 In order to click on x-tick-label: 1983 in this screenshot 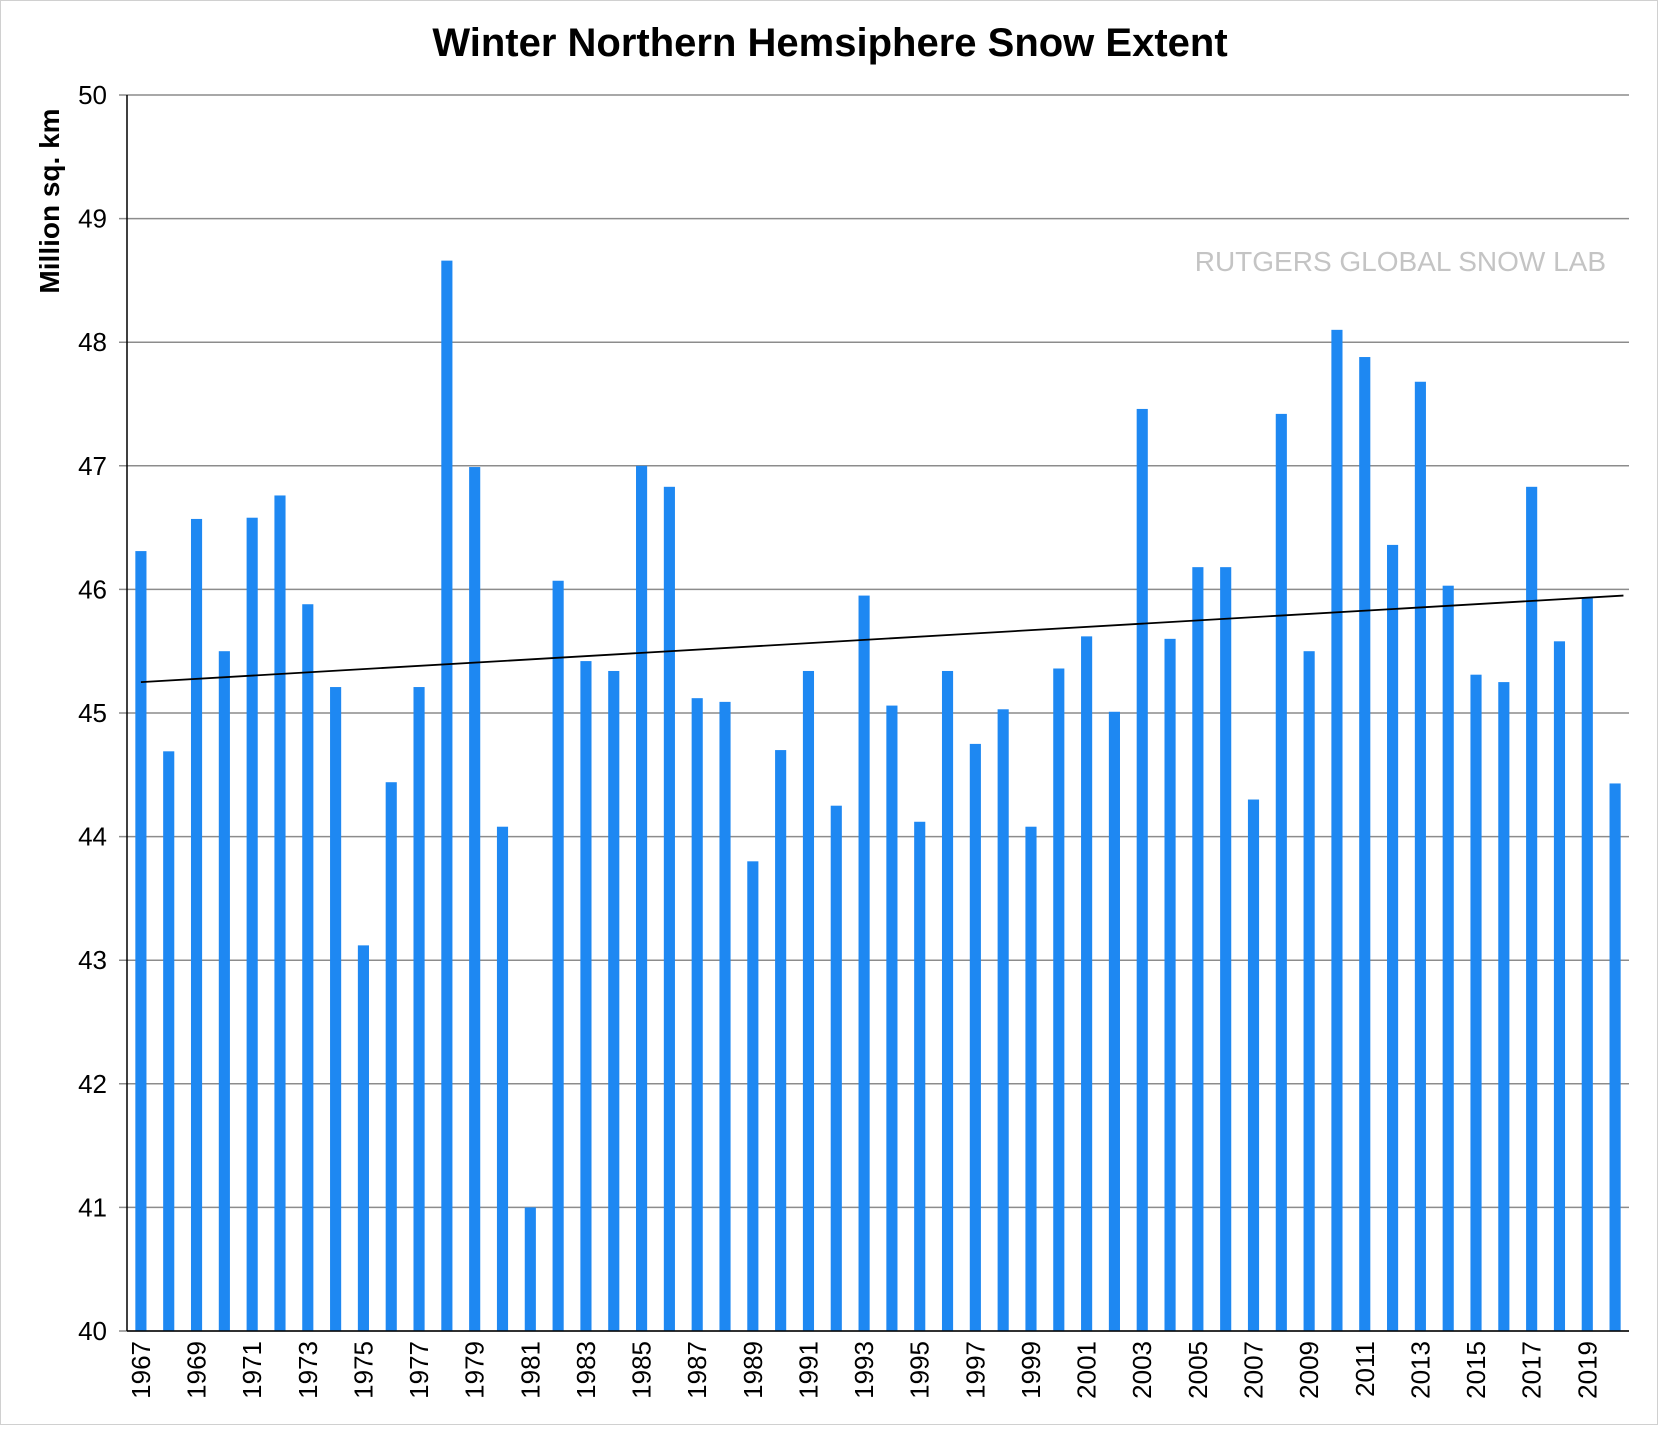, I will do `click(586, 1370)`.